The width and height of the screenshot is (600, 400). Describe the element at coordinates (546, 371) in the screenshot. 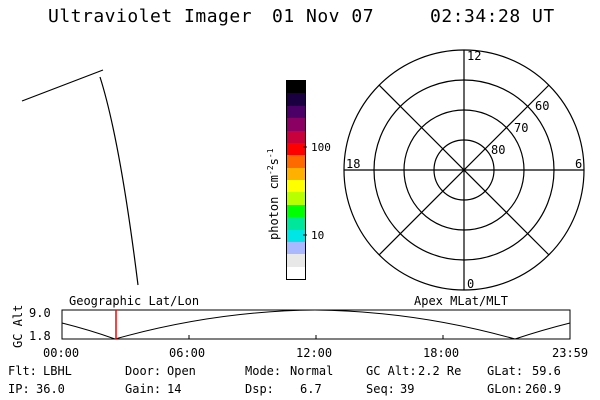

I see `glat-value: 59.6` at that location.